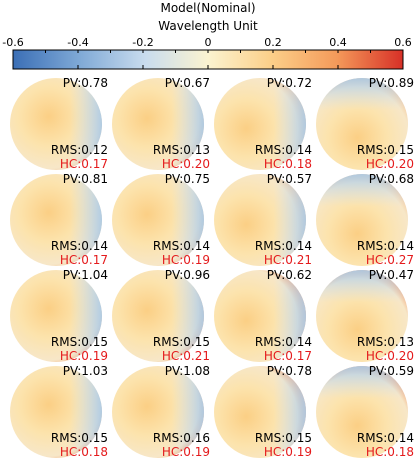  What do you see at coordinates (85, 371) in the screenshot?
I see `pv-label: PV:1.03` at bounding box center [85, 371].